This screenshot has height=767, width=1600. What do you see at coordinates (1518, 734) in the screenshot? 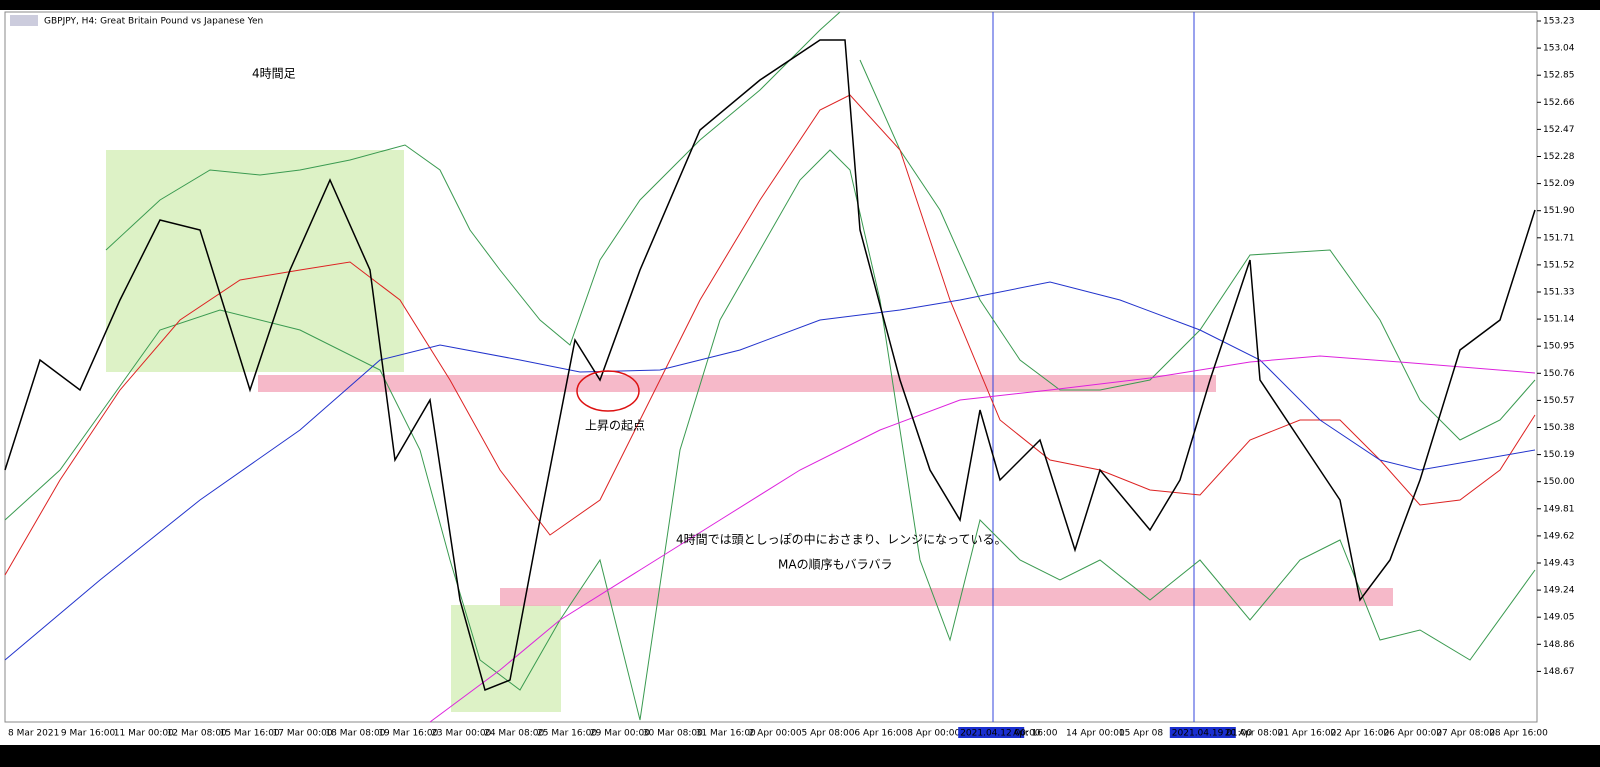
I see `time-label: 28 Apr 16:00` at bounding box center [1518, 734].